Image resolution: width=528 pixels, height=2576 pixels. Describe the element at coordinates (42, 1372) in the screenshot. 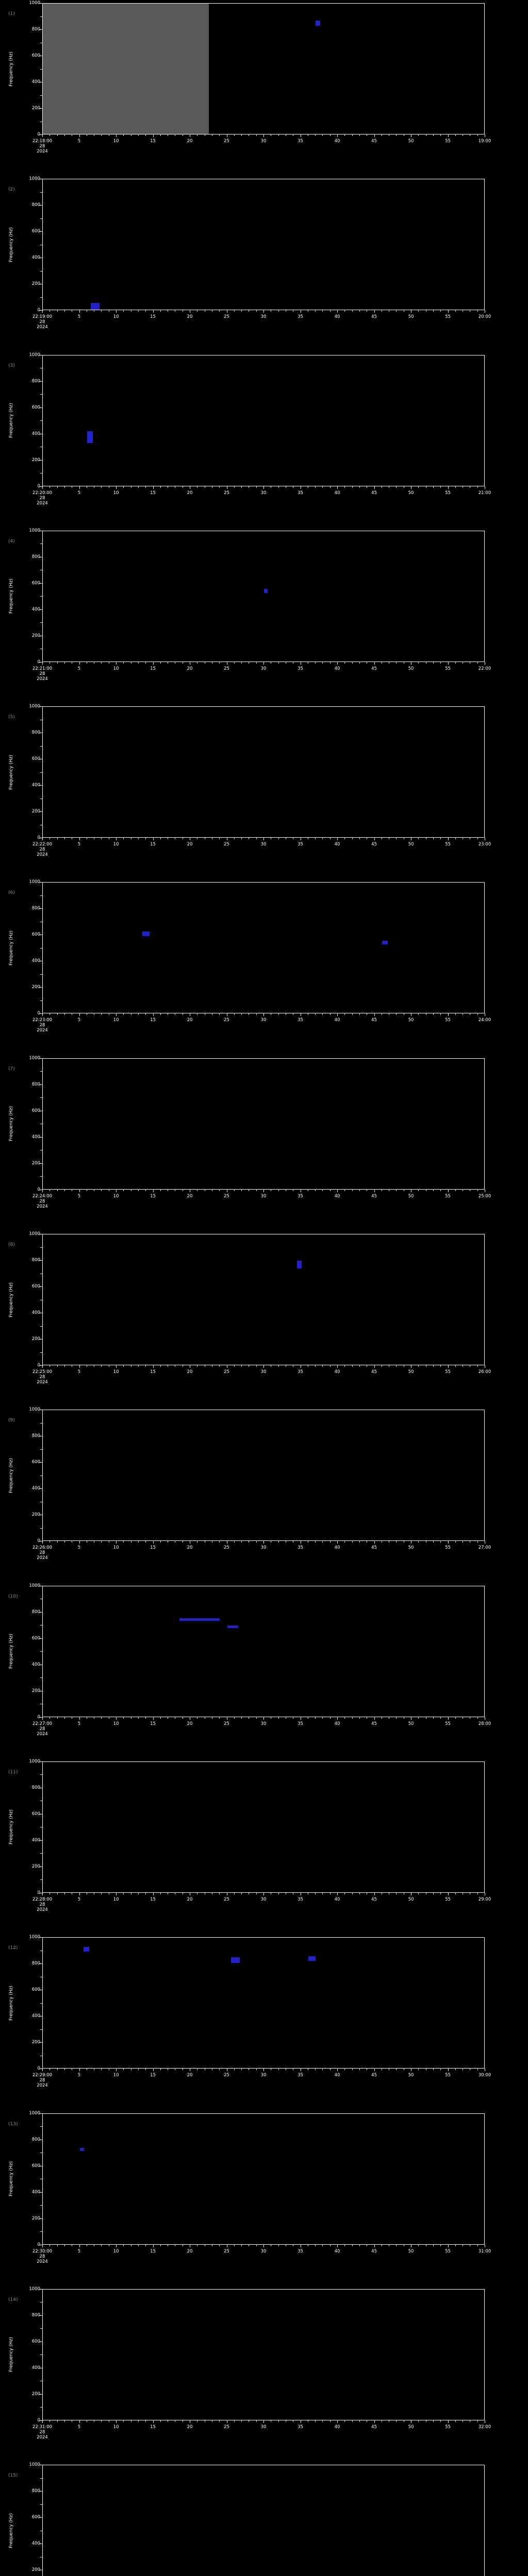

I see `x-tick-label-start-time: 22:25:00` at that location.